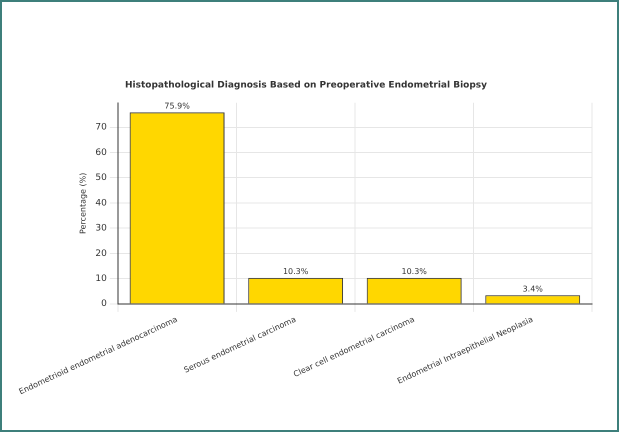 The height and width of the screenshot is (432, 619). Describe the element at coordinates (83, 203) in the screenshot. I see `y-axis-title: Percentage (%)` at that location.